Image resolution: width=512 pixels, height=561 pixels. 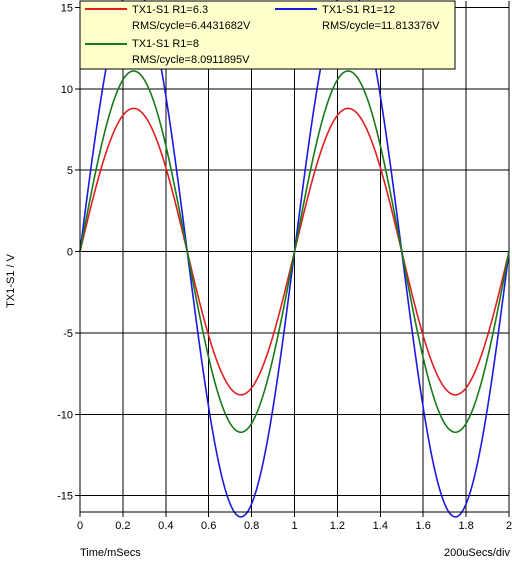 I want to click on y-axis-label: TX1-S1 / V, so click(x=11, y=280).